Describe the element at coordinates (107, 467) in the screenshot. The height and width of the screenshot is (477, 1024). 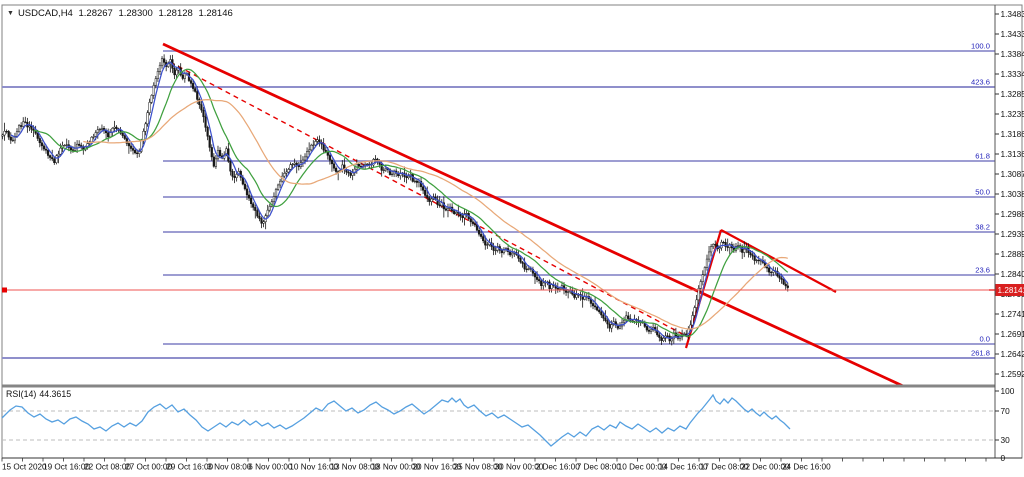
I see `svg-text: 22 Oct 08:00` at that location.